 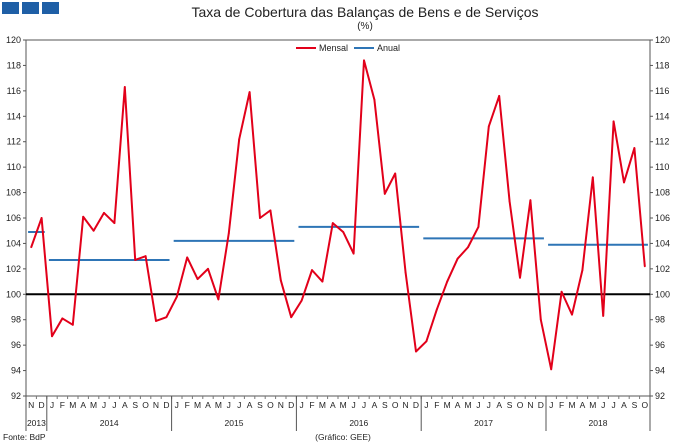 I want to click on y-tick-label-left: 98, so click(x=16, y=320).